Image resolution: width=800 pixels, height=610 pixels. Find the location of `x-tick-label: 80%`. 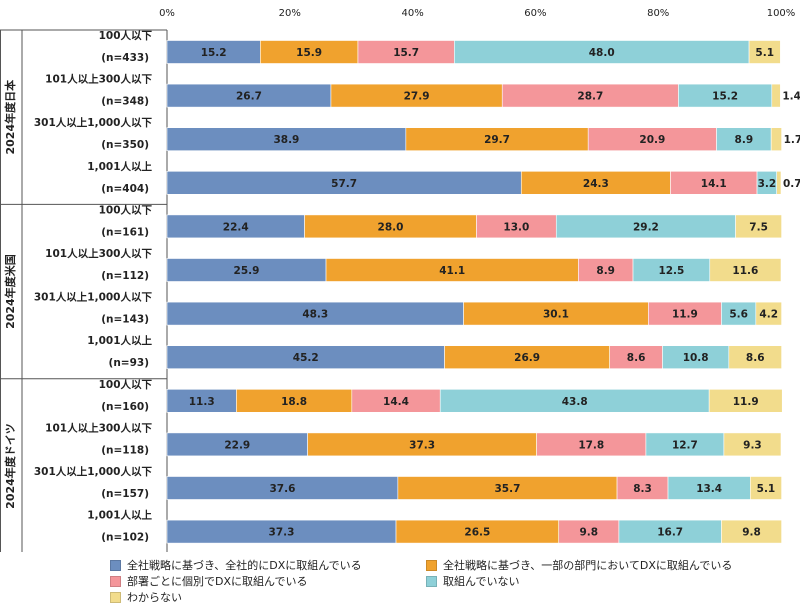

x-tick-label: 80% is located at coordinates (658, 13).